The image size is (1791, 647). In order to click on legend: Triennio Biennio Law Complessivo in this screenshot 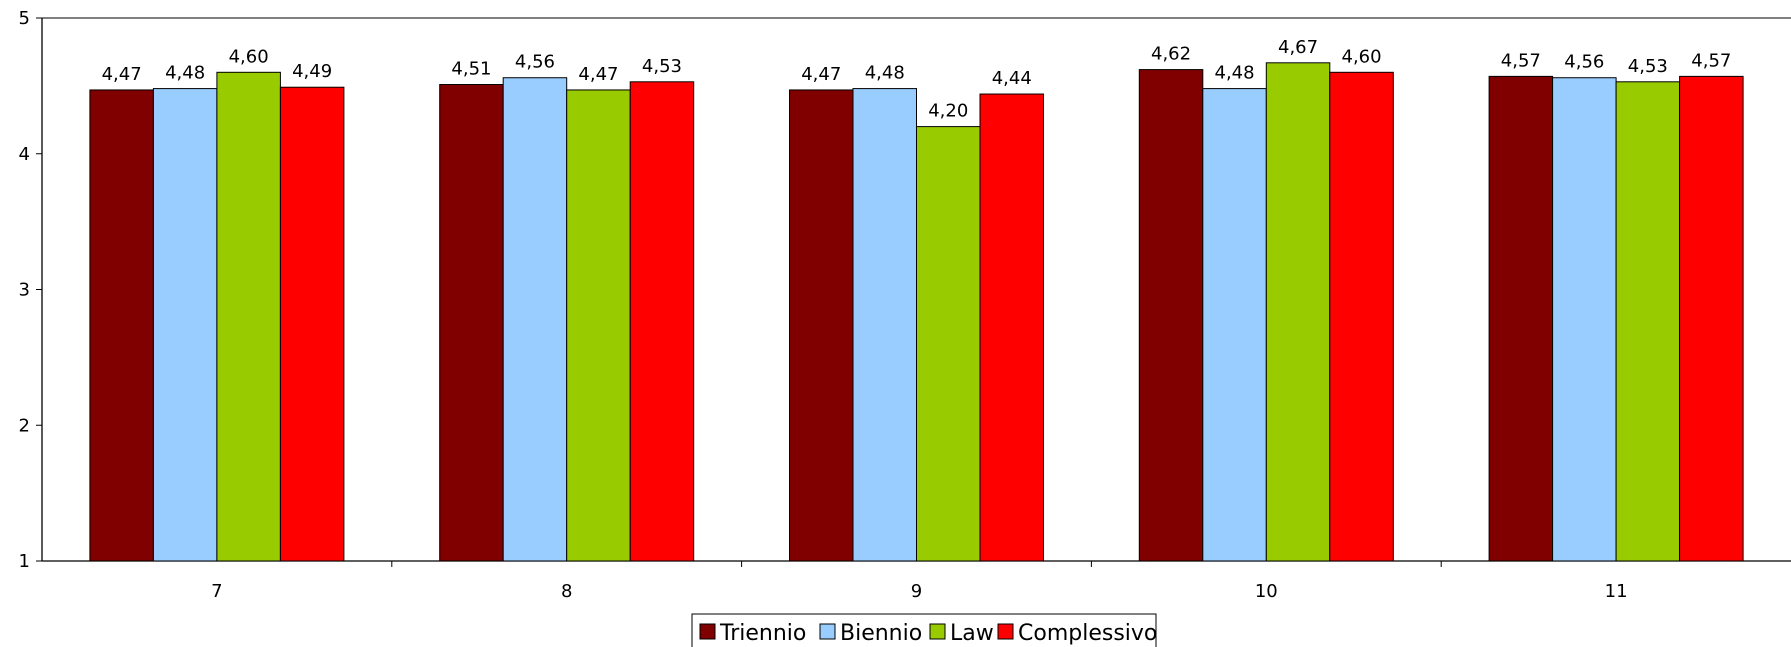, I will do `click(924, 630)`.